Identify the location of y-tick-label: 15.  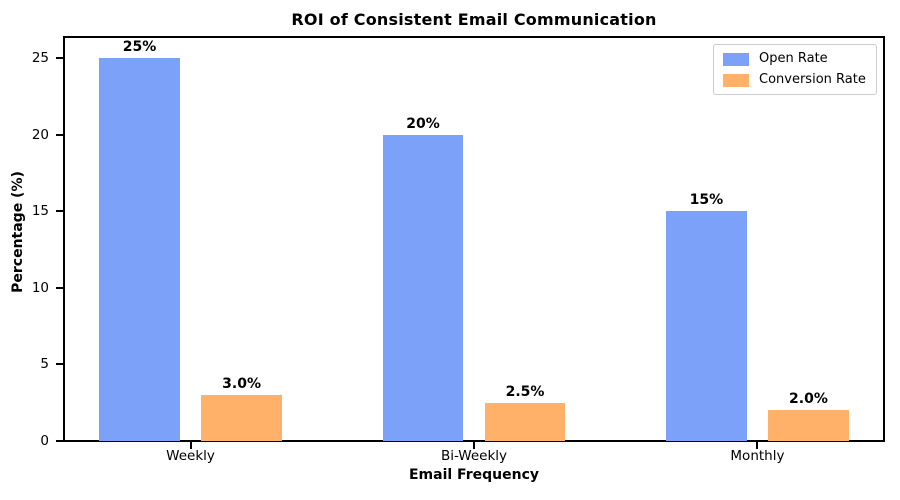
(40, 211).